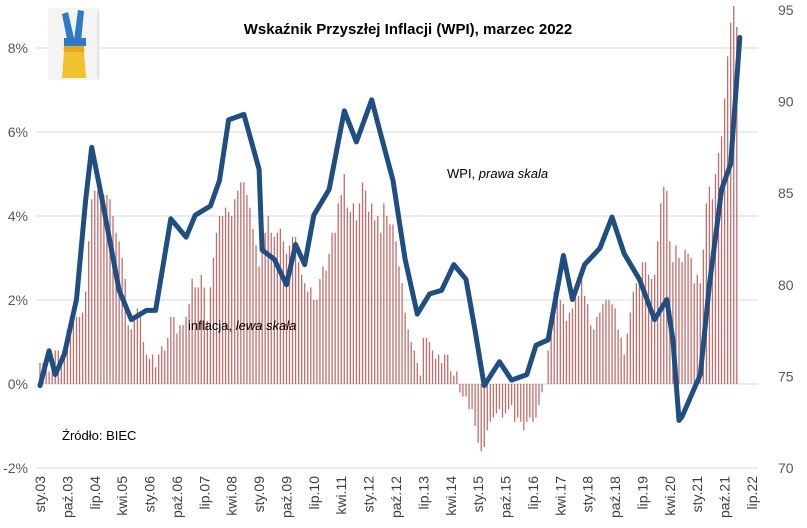 The width and height of the screenshot is (807, 528). Describe the element at coordinates (18, 384) in the screenshot. I see `left-tick-label: 0%` at that location.